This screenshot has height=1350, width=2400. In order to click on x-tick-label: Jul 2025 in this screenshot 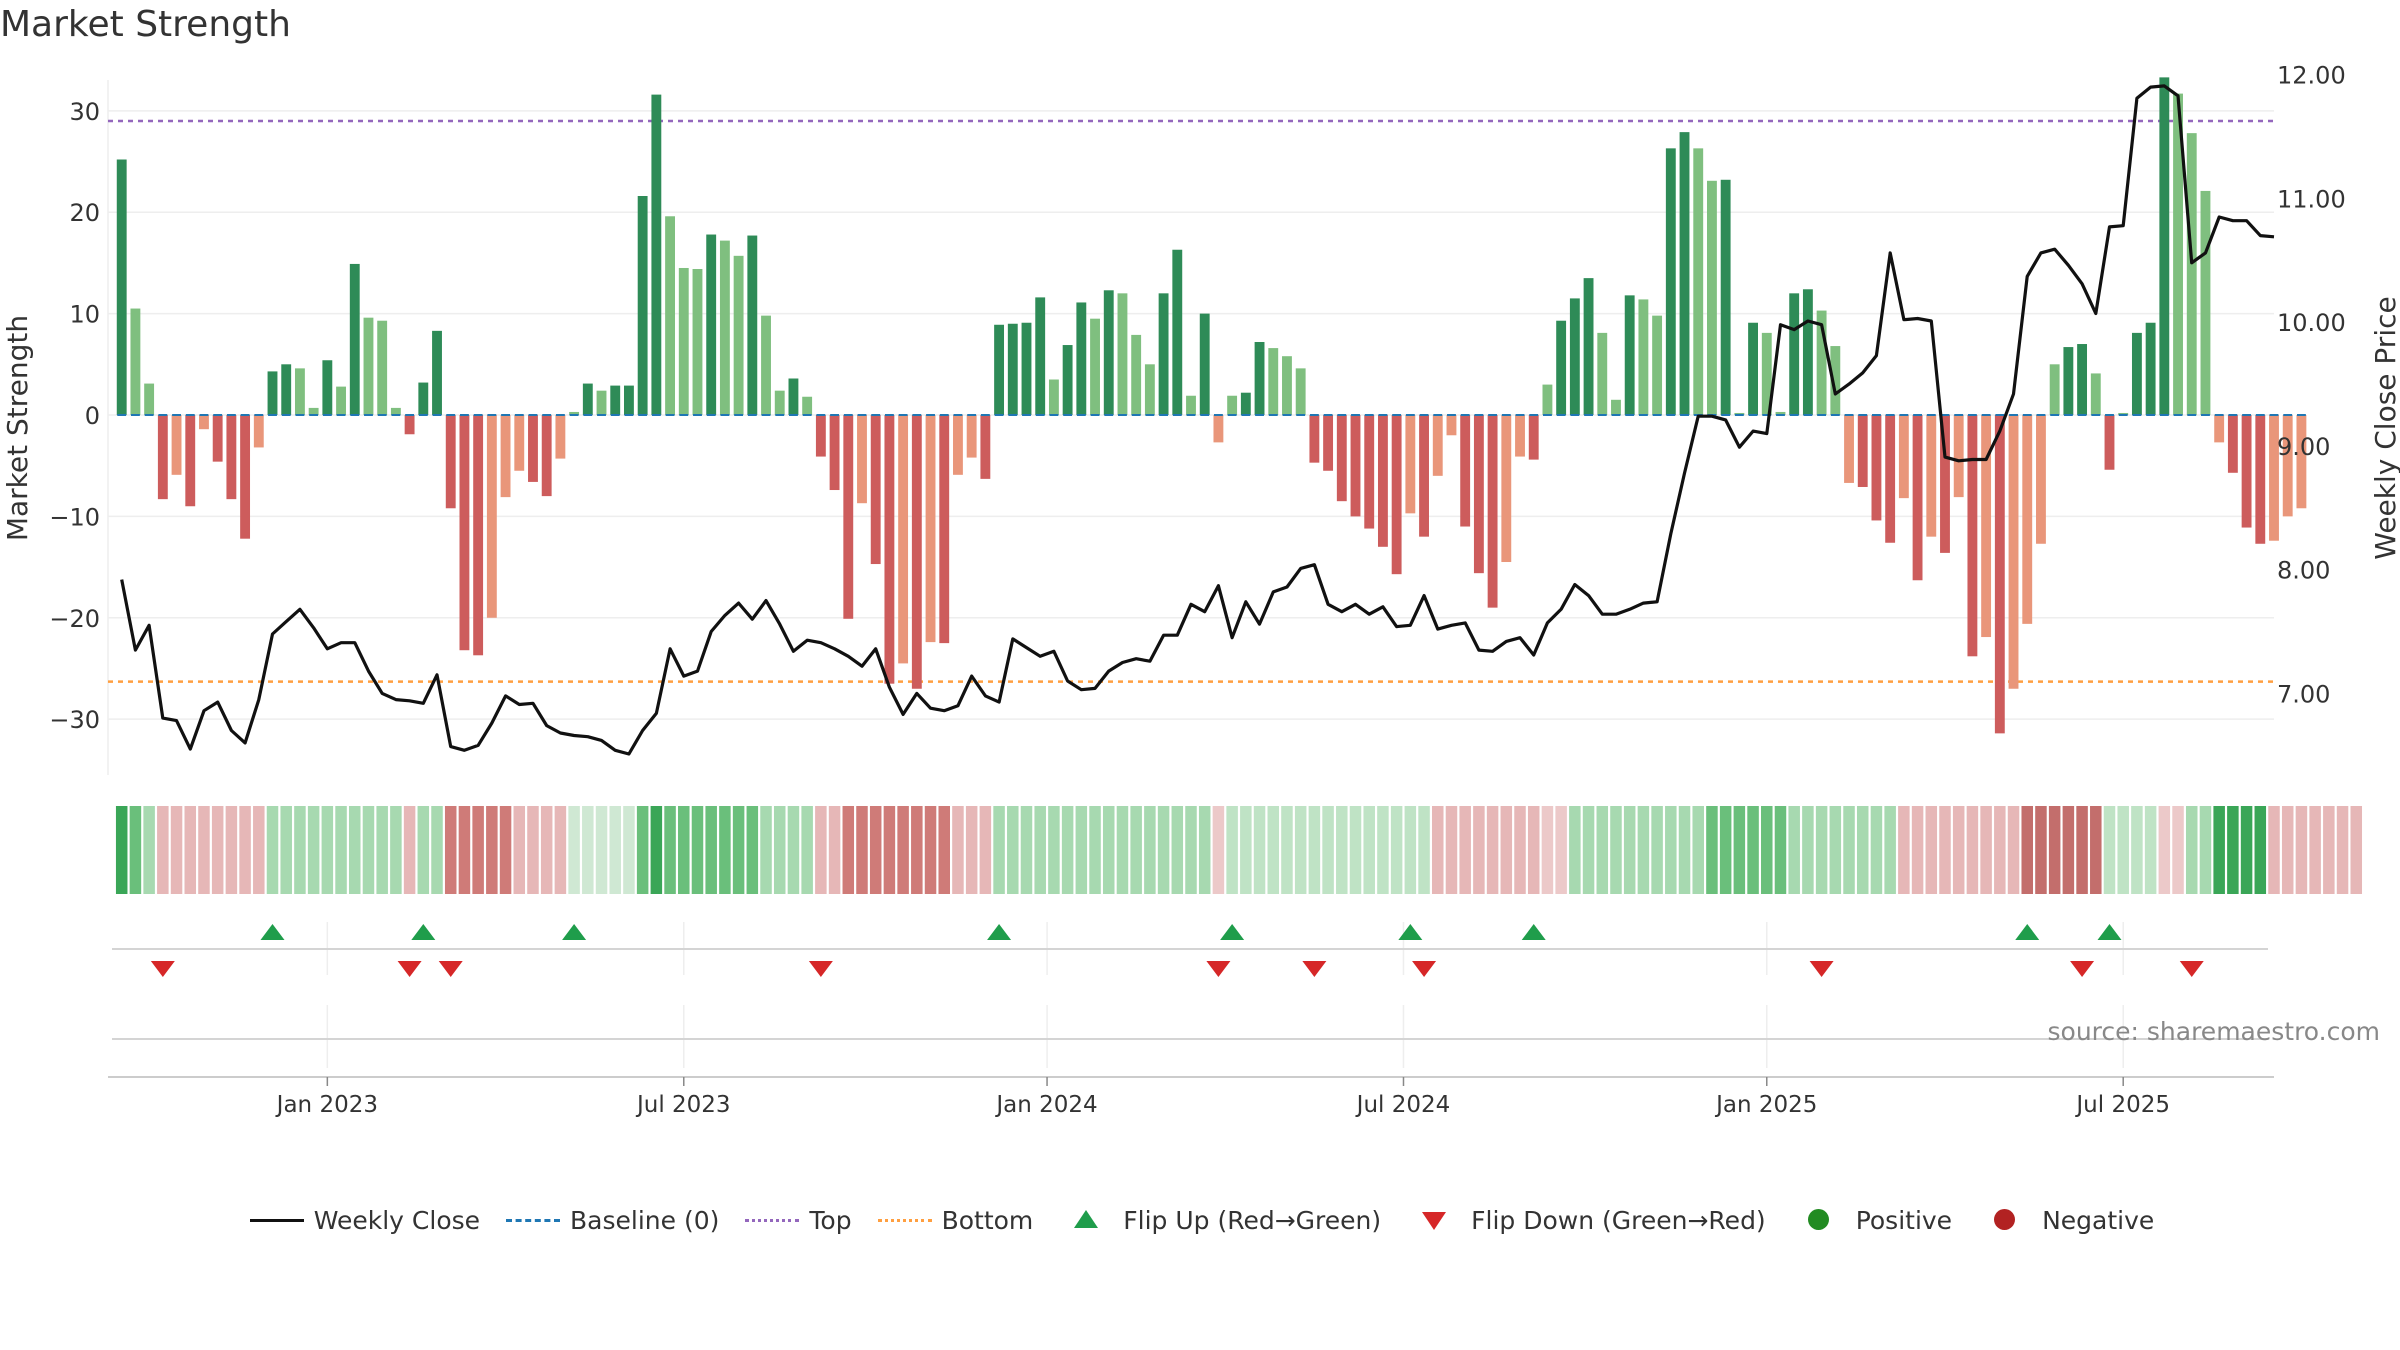, I will do `click(2122, 1105)`.